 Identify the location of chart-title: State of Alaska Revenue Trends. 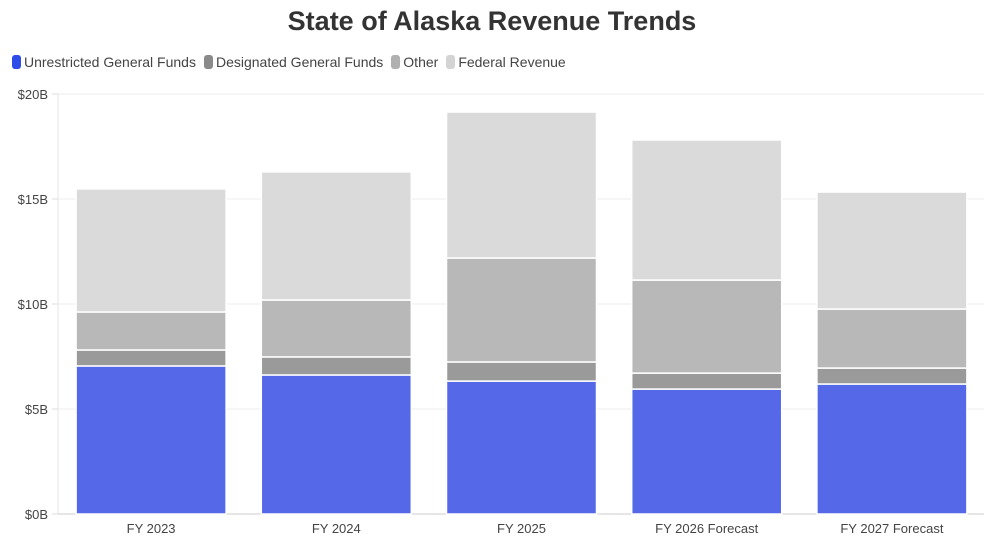
(492, 21).